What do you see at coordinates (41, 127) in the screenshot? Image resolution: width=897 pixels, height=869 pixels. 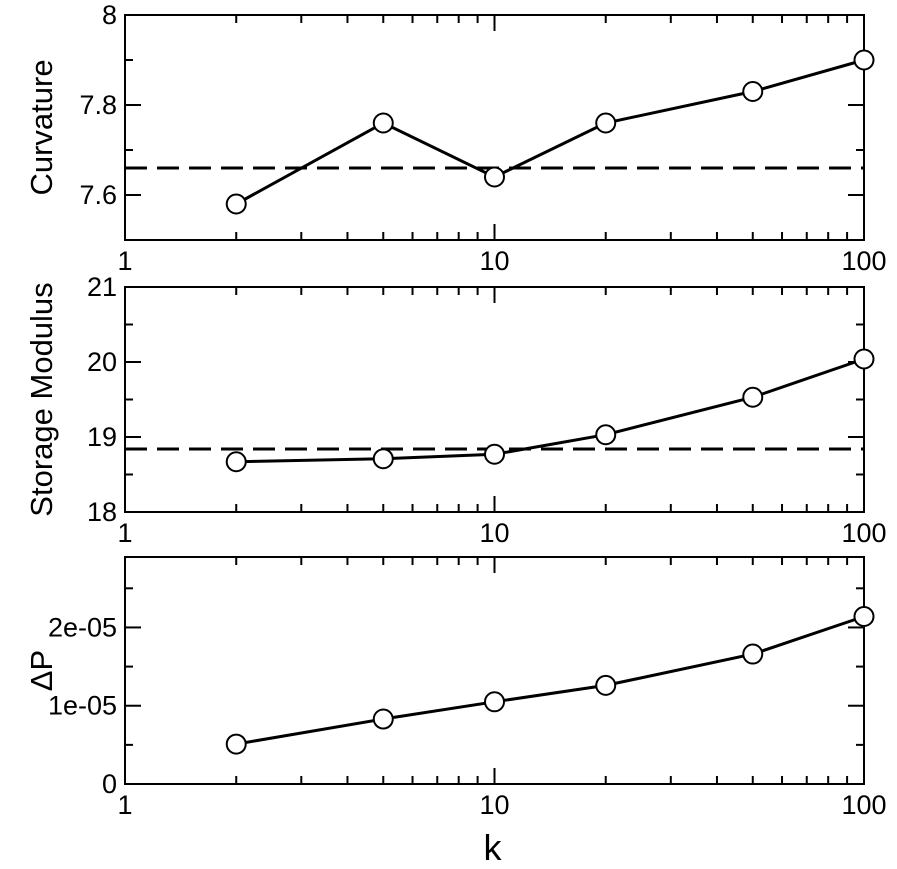 I see `y-axis-label: Curvature` at bounding box center [41, 127].